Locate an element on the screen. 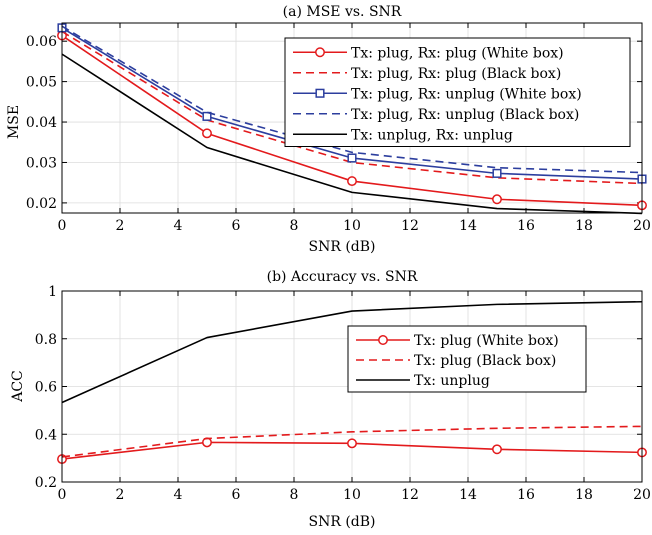 The width and height of the screenshot is (652, 535). y-tick-label: 0.6 is located at coordinates (46, 388).